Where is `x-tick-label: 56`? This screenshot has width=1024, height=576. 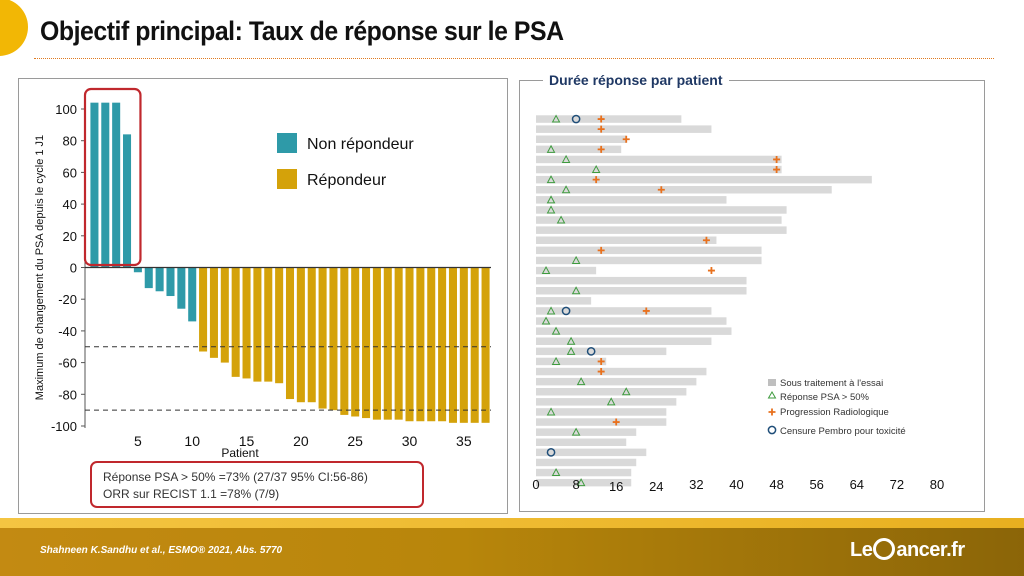
x-tick-label: 56 is located at coordinates (816, 484).